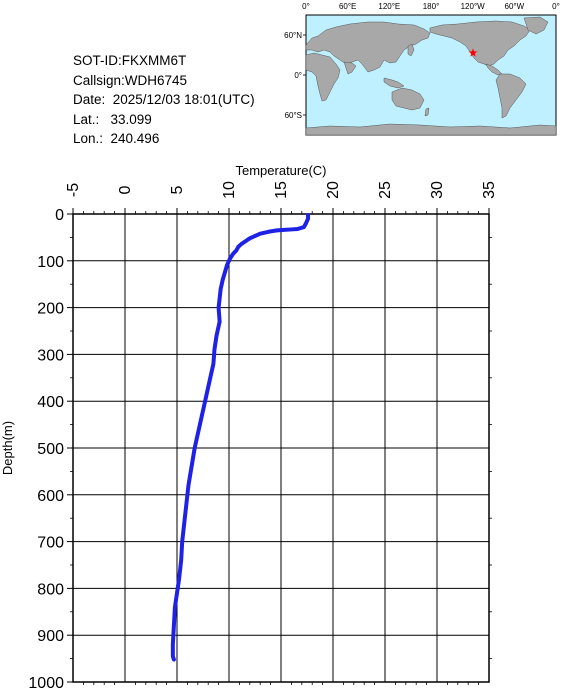 Image resolution: width=564 pixels, height=690 pixels. What do you see at coordinates (368, 47) in the screenshot?
I see `land-eurasia` at bounding box center [368, 47].